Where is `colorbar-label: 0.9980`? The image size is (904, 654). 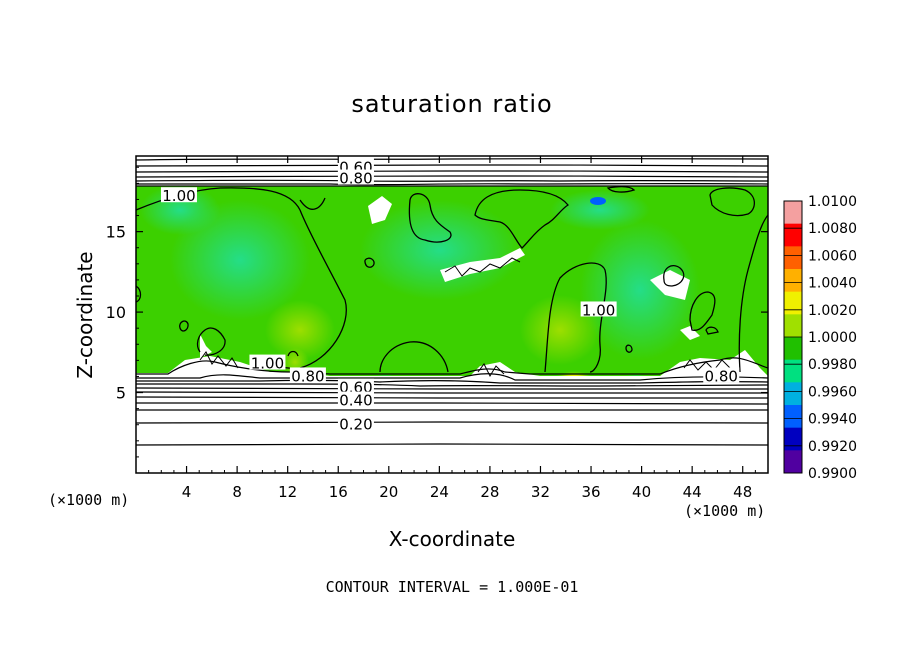
colorbar-label: 0.9980 is located at coordinates (832, 365).